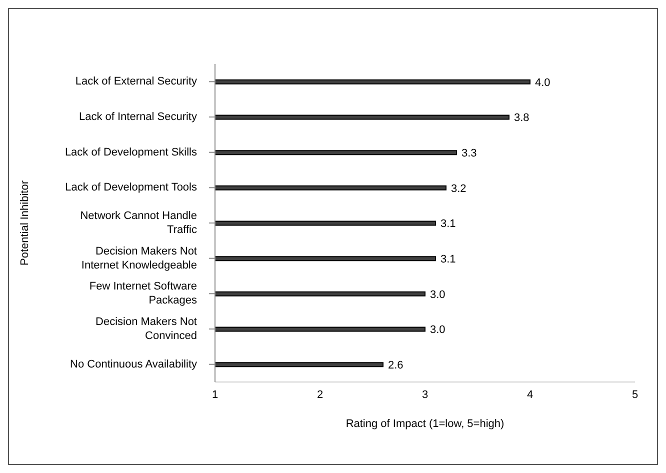 This screenshot has width=666, height=473. I want to click on x-tick-label: 5, so click(635, 394).